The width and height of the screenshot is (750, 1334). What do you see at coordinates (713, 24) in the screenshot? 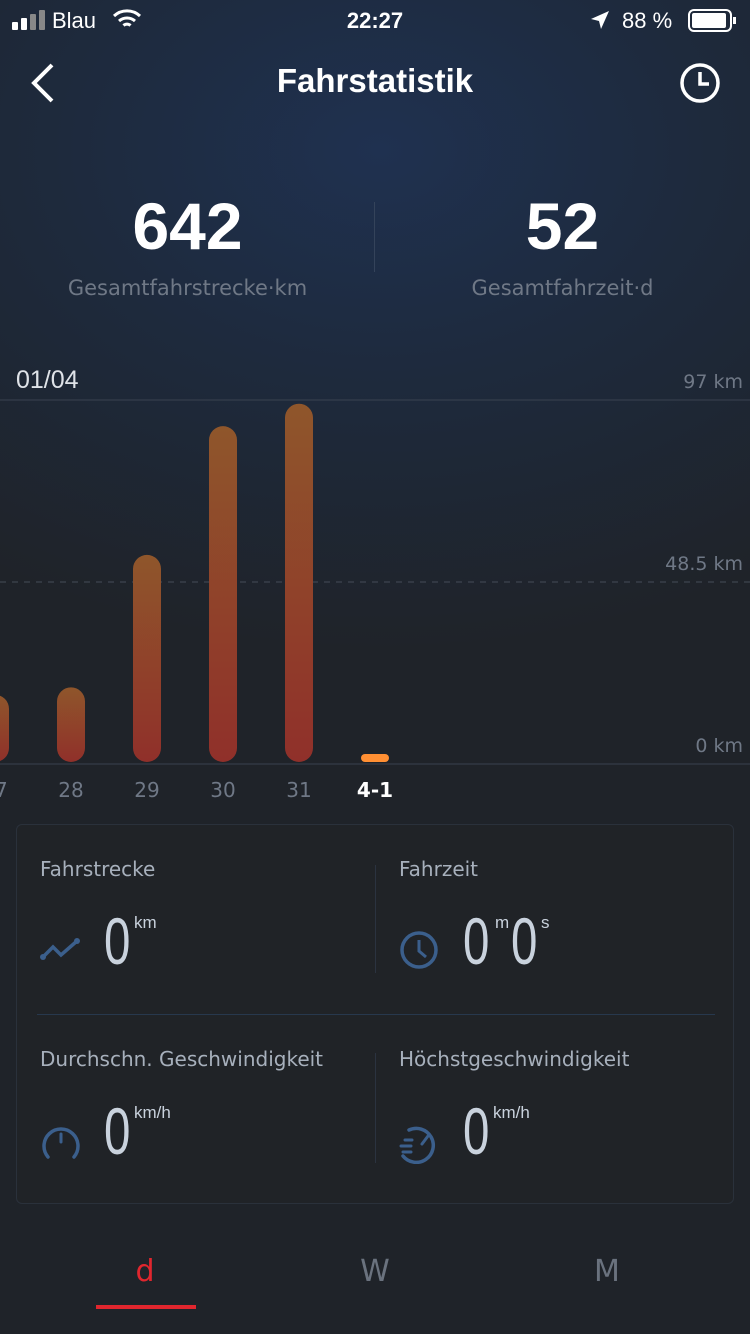
I see `battery-icon` at bounding box center [713, 24].